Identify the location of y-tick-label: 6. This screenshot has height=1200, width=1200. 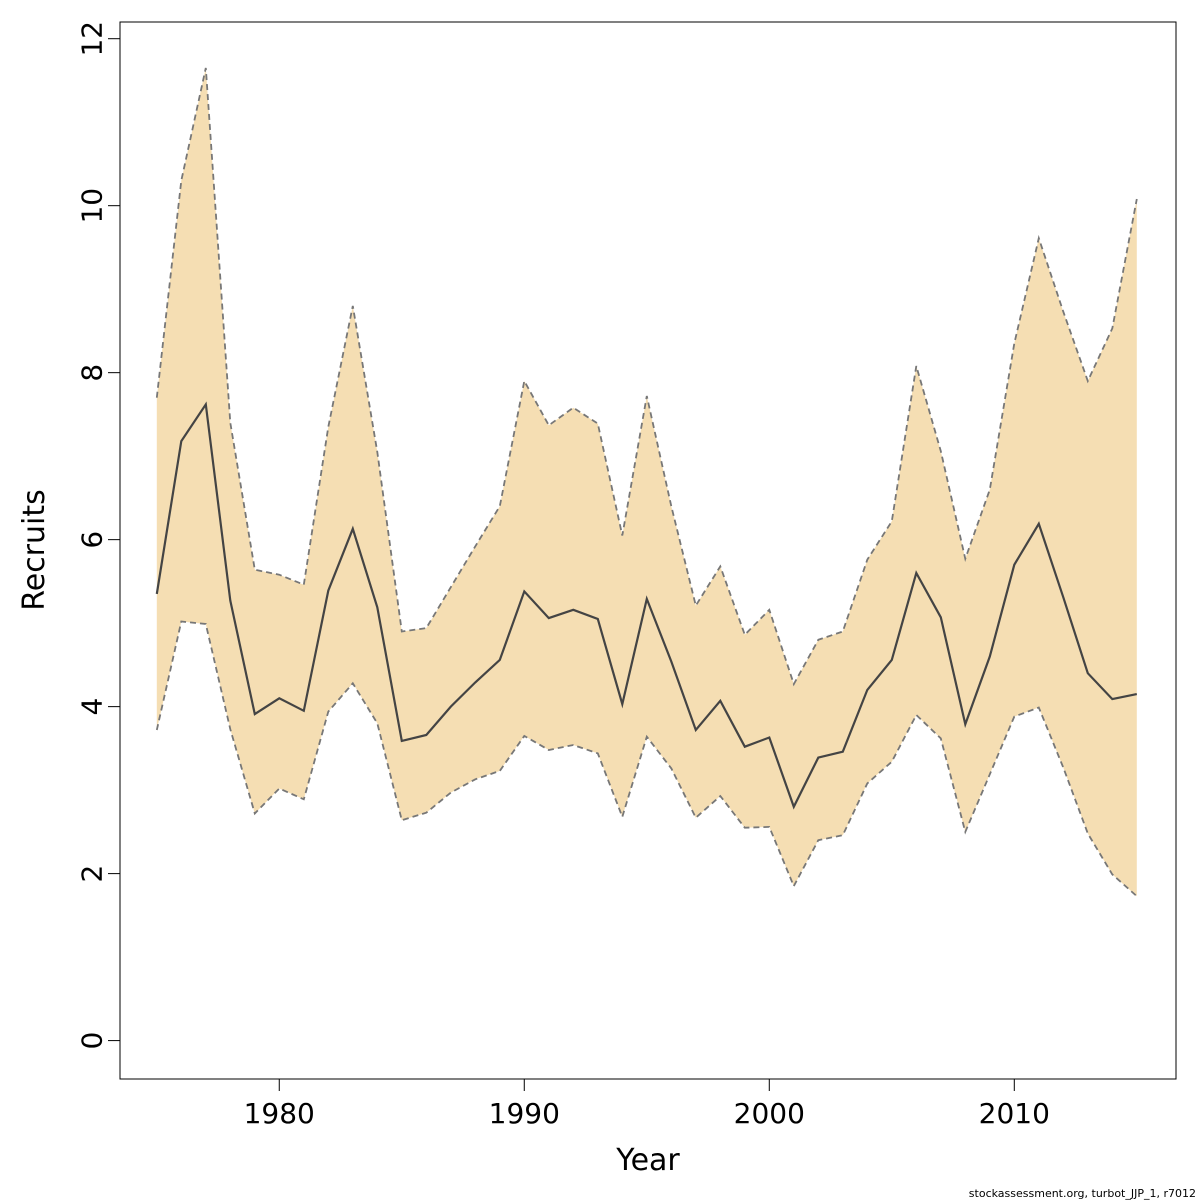
(92, 540).